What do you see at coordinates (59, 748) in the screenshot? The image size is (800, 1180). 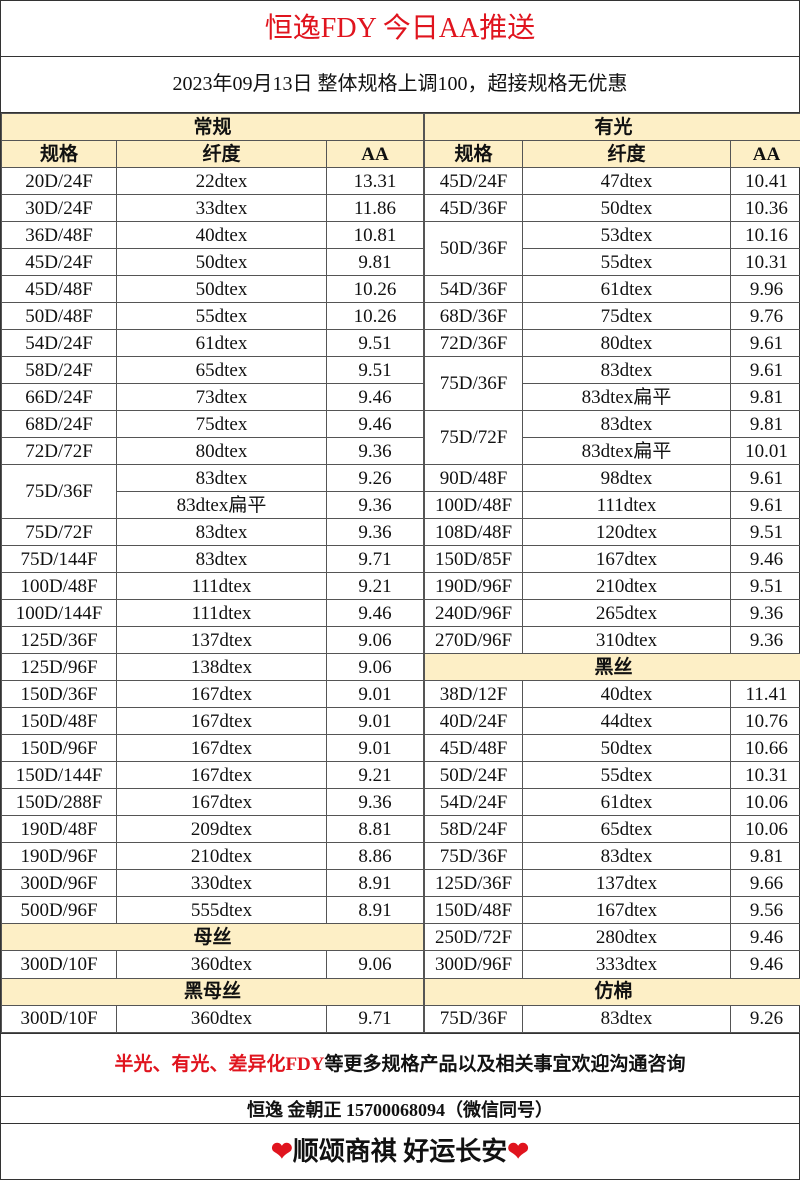 I see `spec-cell: 150D/96F` at bounding box center [59, 748].